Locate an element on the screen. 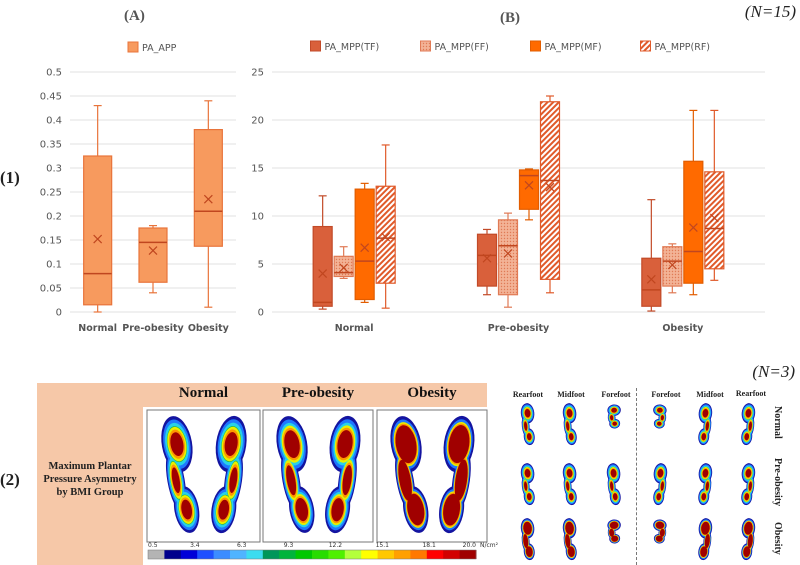  col-midfoot-right: Midfoot is located at coordinates (710, 394).